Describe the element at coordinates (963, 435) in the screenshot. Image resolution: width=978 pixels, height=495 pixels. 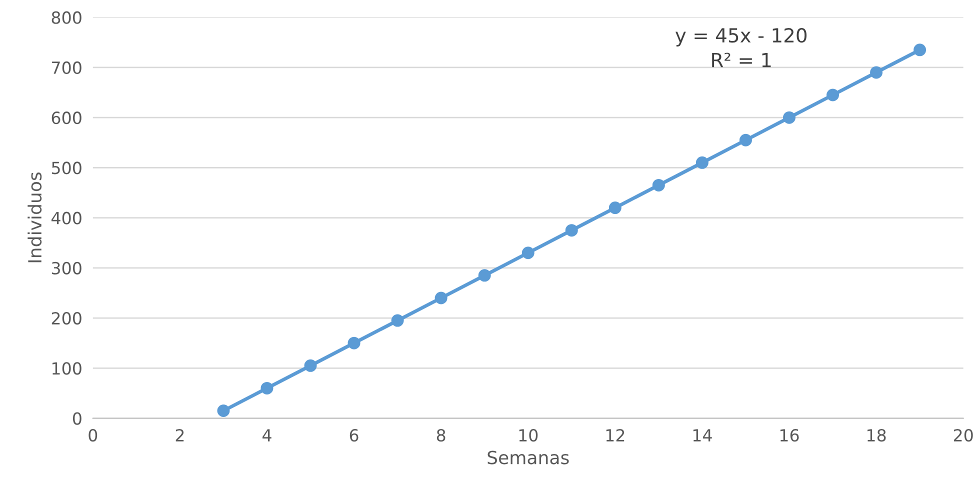
I see `x-tick-label: 20` at that location.